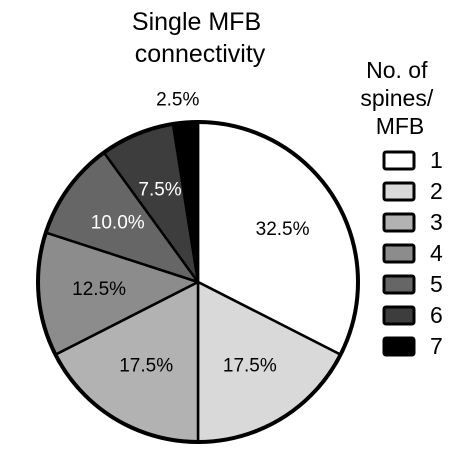 Image resolution: width=462 pixels, height=460 pixels. What do you see at coordinates (400, 126) in the screenshot?
I see `legend-title-line-3: MFB` at bounding box center [400, 126].